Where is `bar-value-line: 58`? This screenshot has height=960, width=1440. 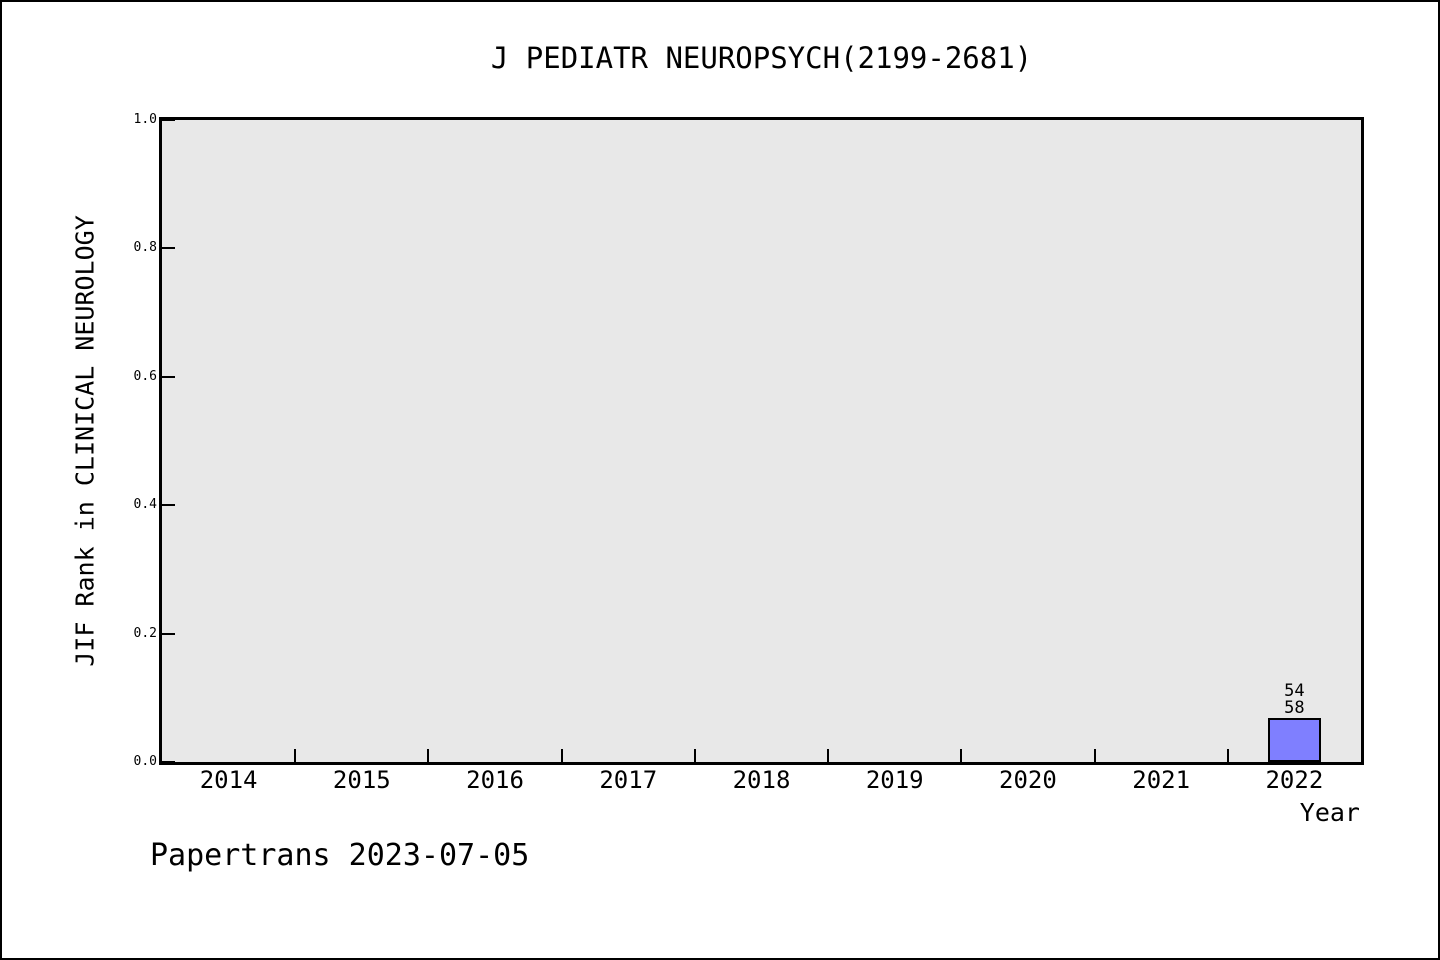 bar-value-line: 58 is located at coordinates (1294, 708).